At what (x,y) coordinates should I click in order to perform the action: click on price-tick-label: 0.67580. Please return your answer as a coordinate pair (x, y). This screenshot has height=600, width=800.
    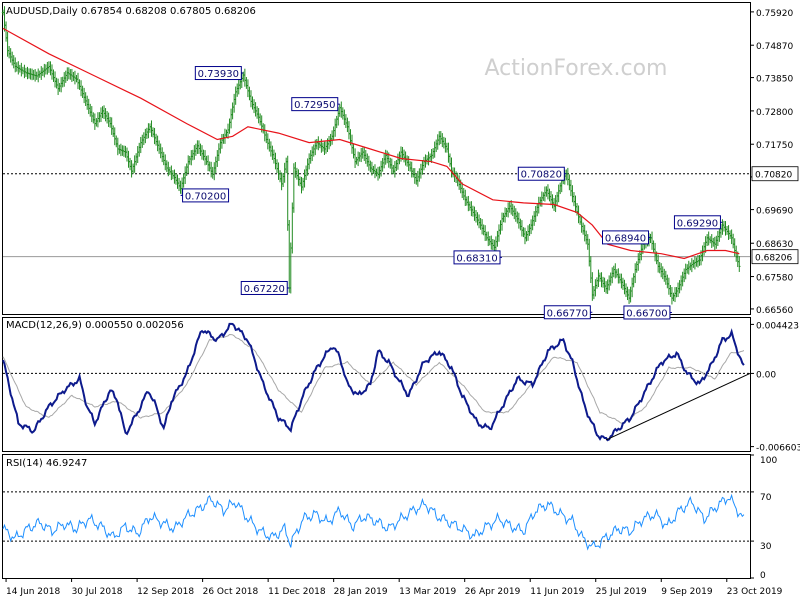
    Looking at the image, I should click on (774, 279).